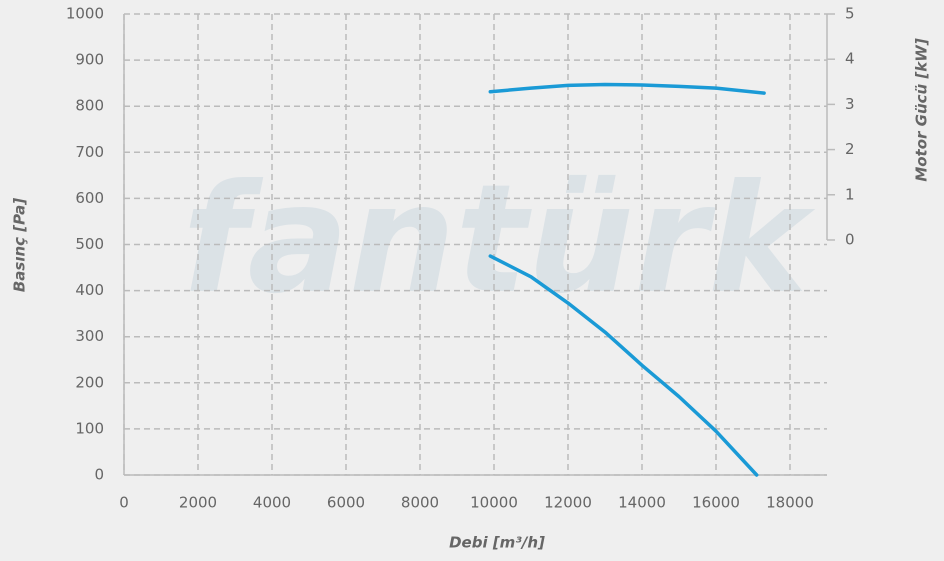 The image size is (944, 561). Describe the element at coordinates (89, 106) in the screenshot. I see `y-tick-label: 800` at that location.